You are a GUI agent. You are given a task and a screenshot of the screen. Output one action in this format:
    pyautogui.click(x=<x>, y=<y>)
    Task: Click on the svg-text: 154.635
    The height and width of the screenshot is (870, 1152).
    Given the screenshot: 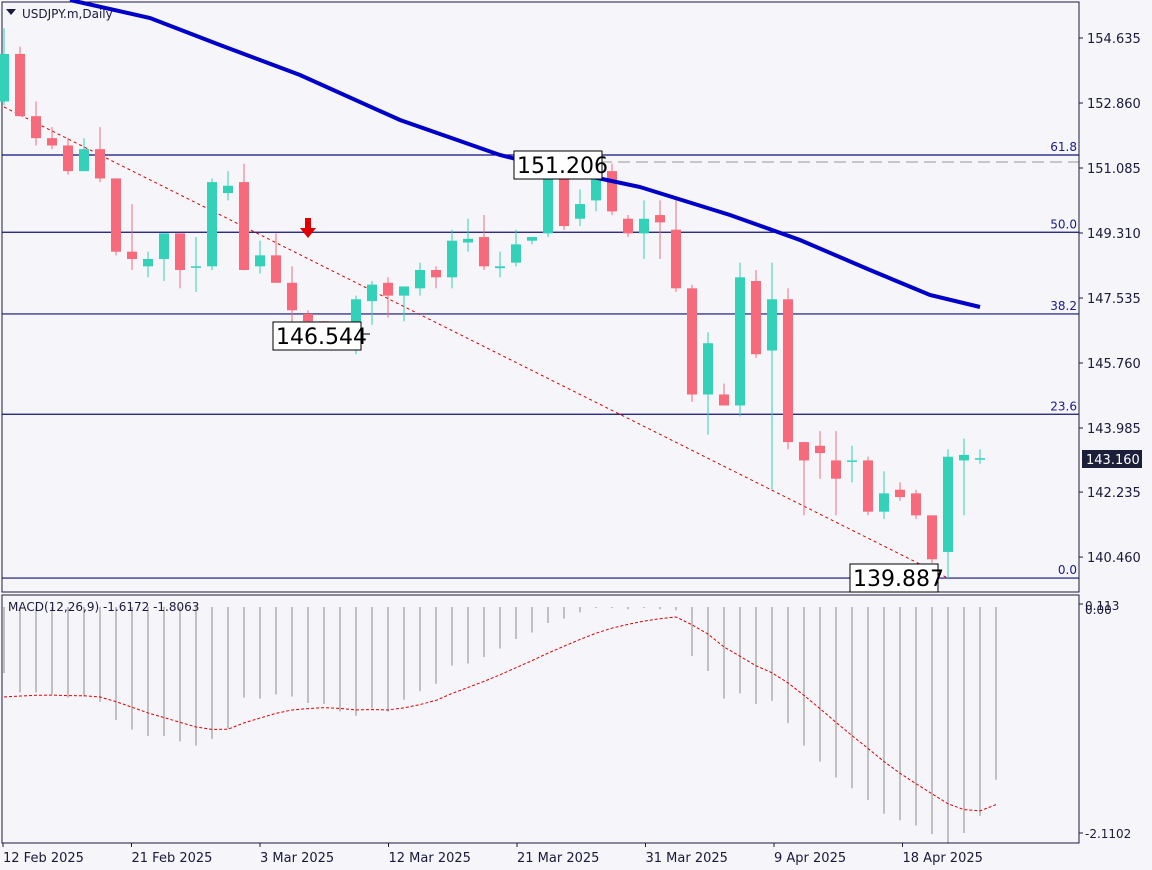 What is the action you would take?
    pyautogui.click(x=1114, y=39)
    